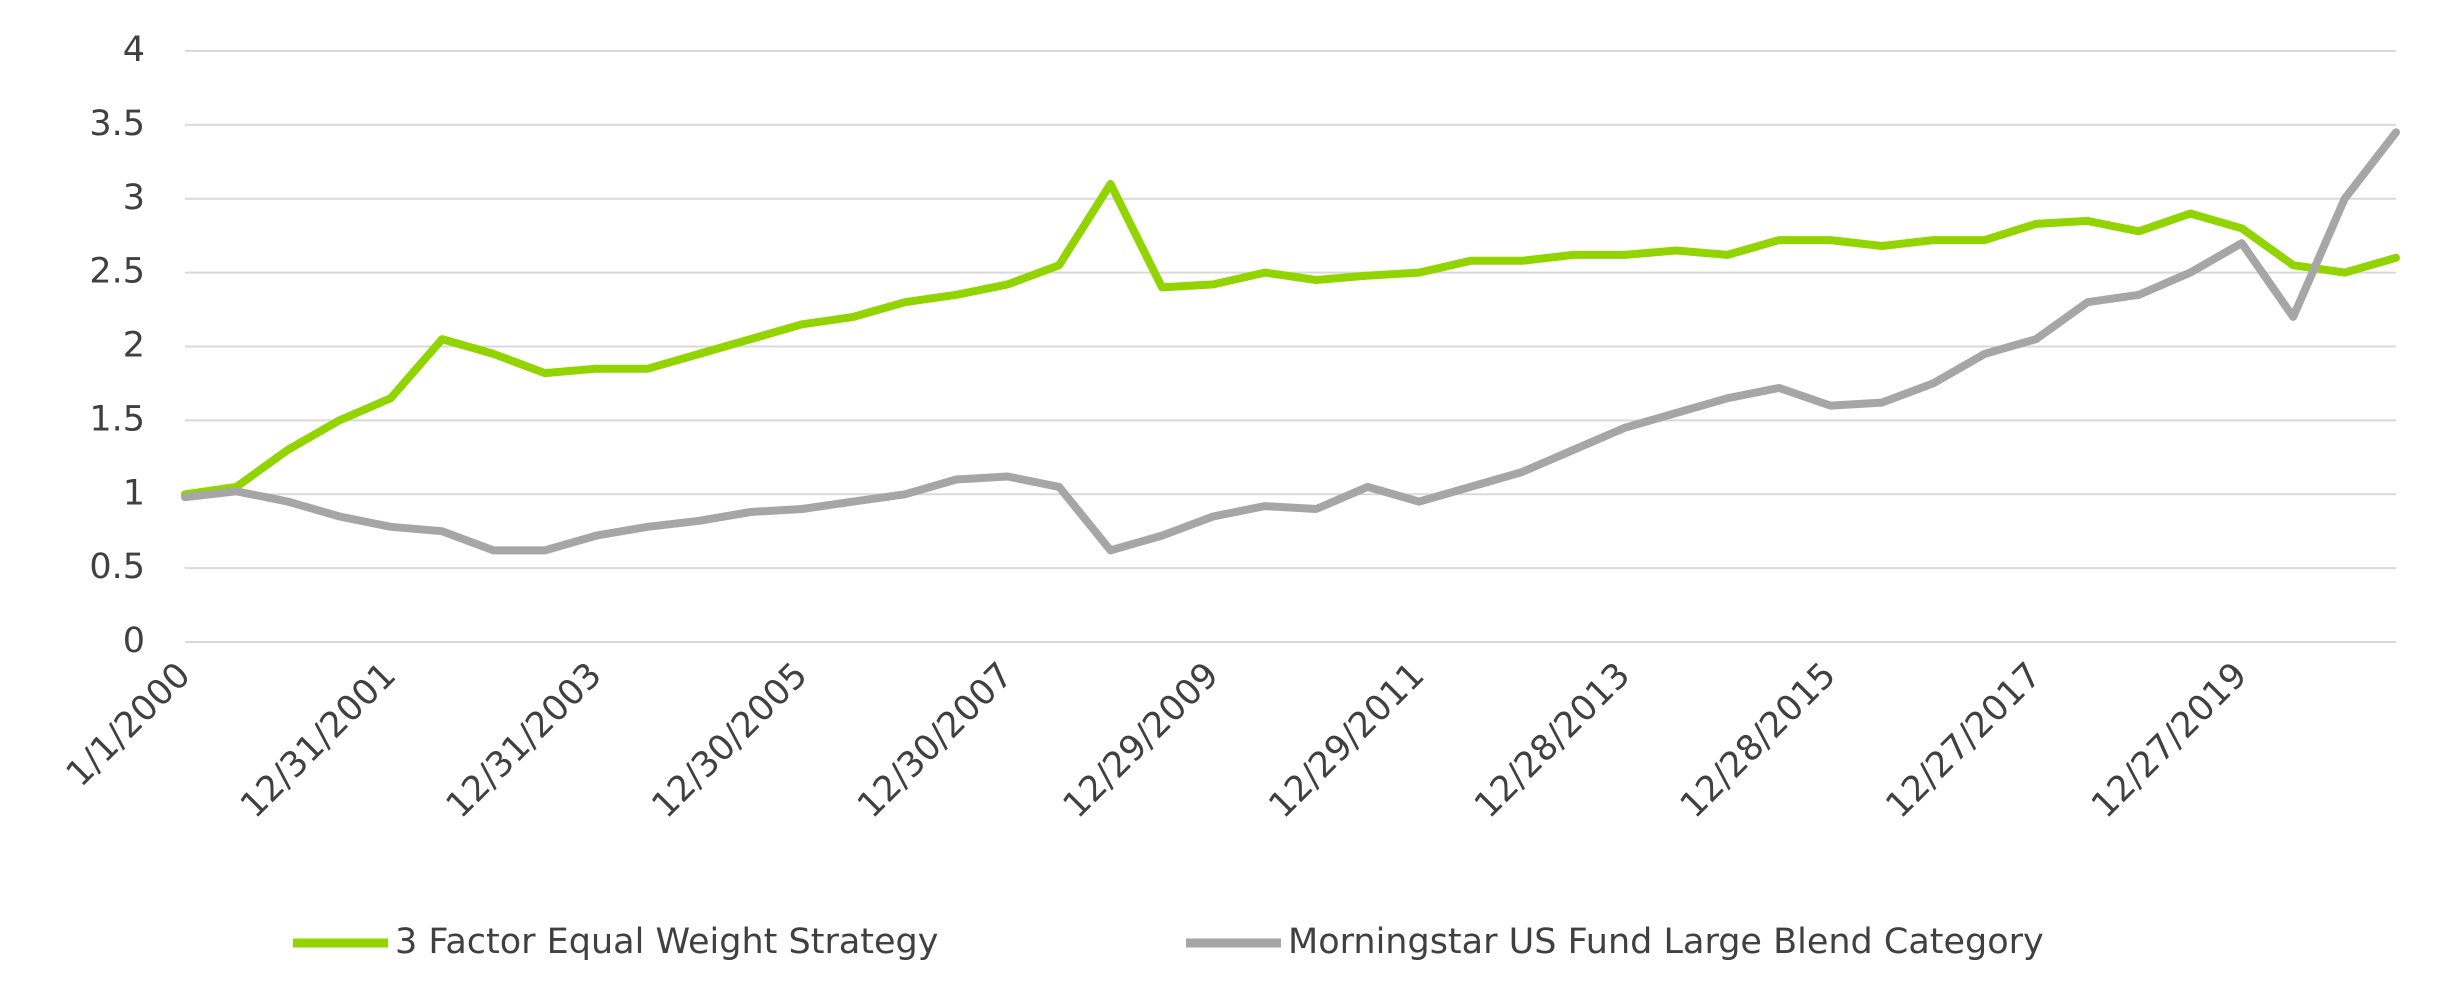 The width and height of the screenshot is (2442, 990). I want to click on y-tick-label: 4, so click(134, 50).